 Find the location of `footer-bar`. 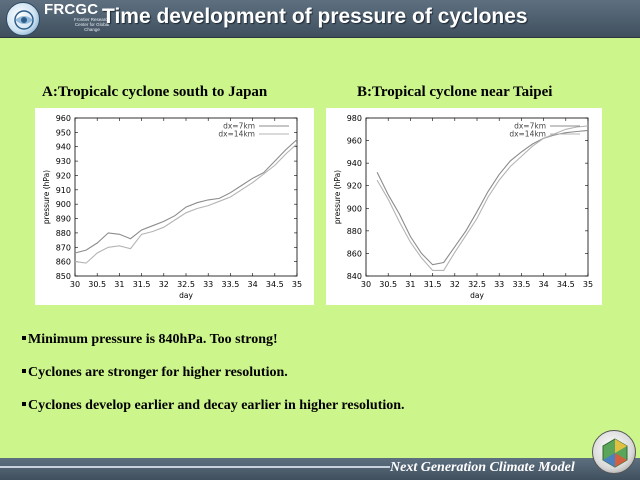

footer-bar is located at coordinates (320, 469).